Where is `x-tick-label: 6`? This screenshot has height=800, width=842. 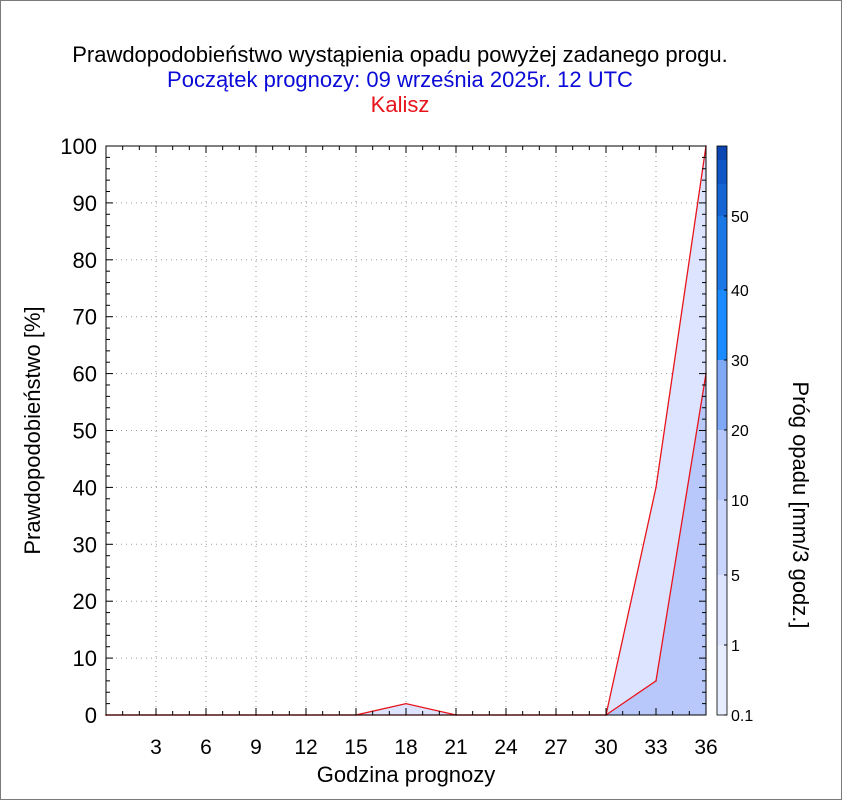 x-tick-label: 6 is located at coordinates (206, 747).